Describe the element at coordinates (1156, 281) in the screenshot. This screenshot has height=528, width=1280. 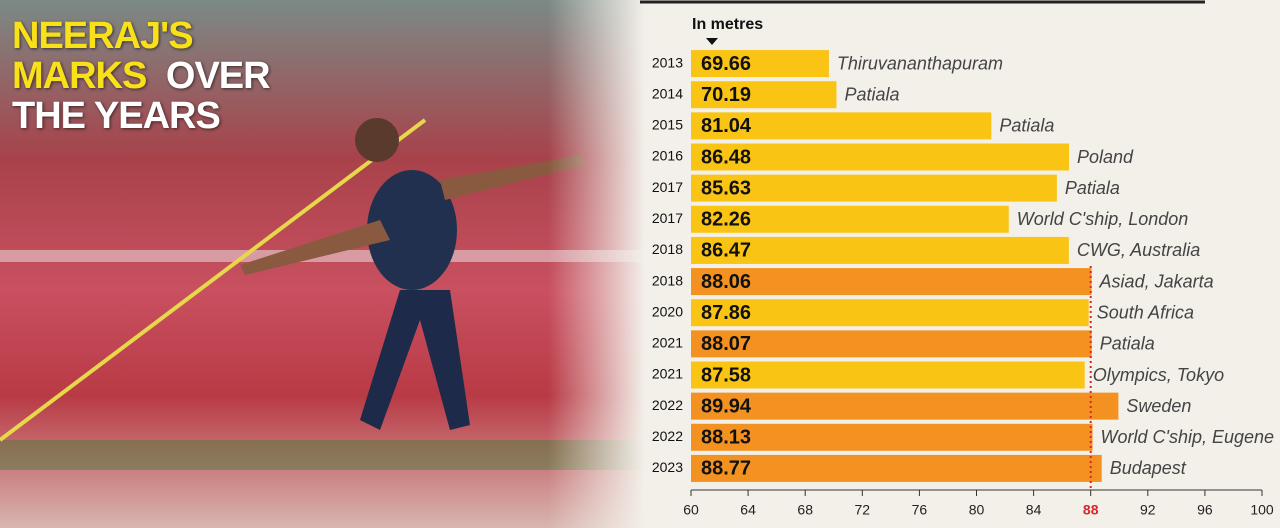
I see `bar-annotation: Asiad, Jakarta` at that location.